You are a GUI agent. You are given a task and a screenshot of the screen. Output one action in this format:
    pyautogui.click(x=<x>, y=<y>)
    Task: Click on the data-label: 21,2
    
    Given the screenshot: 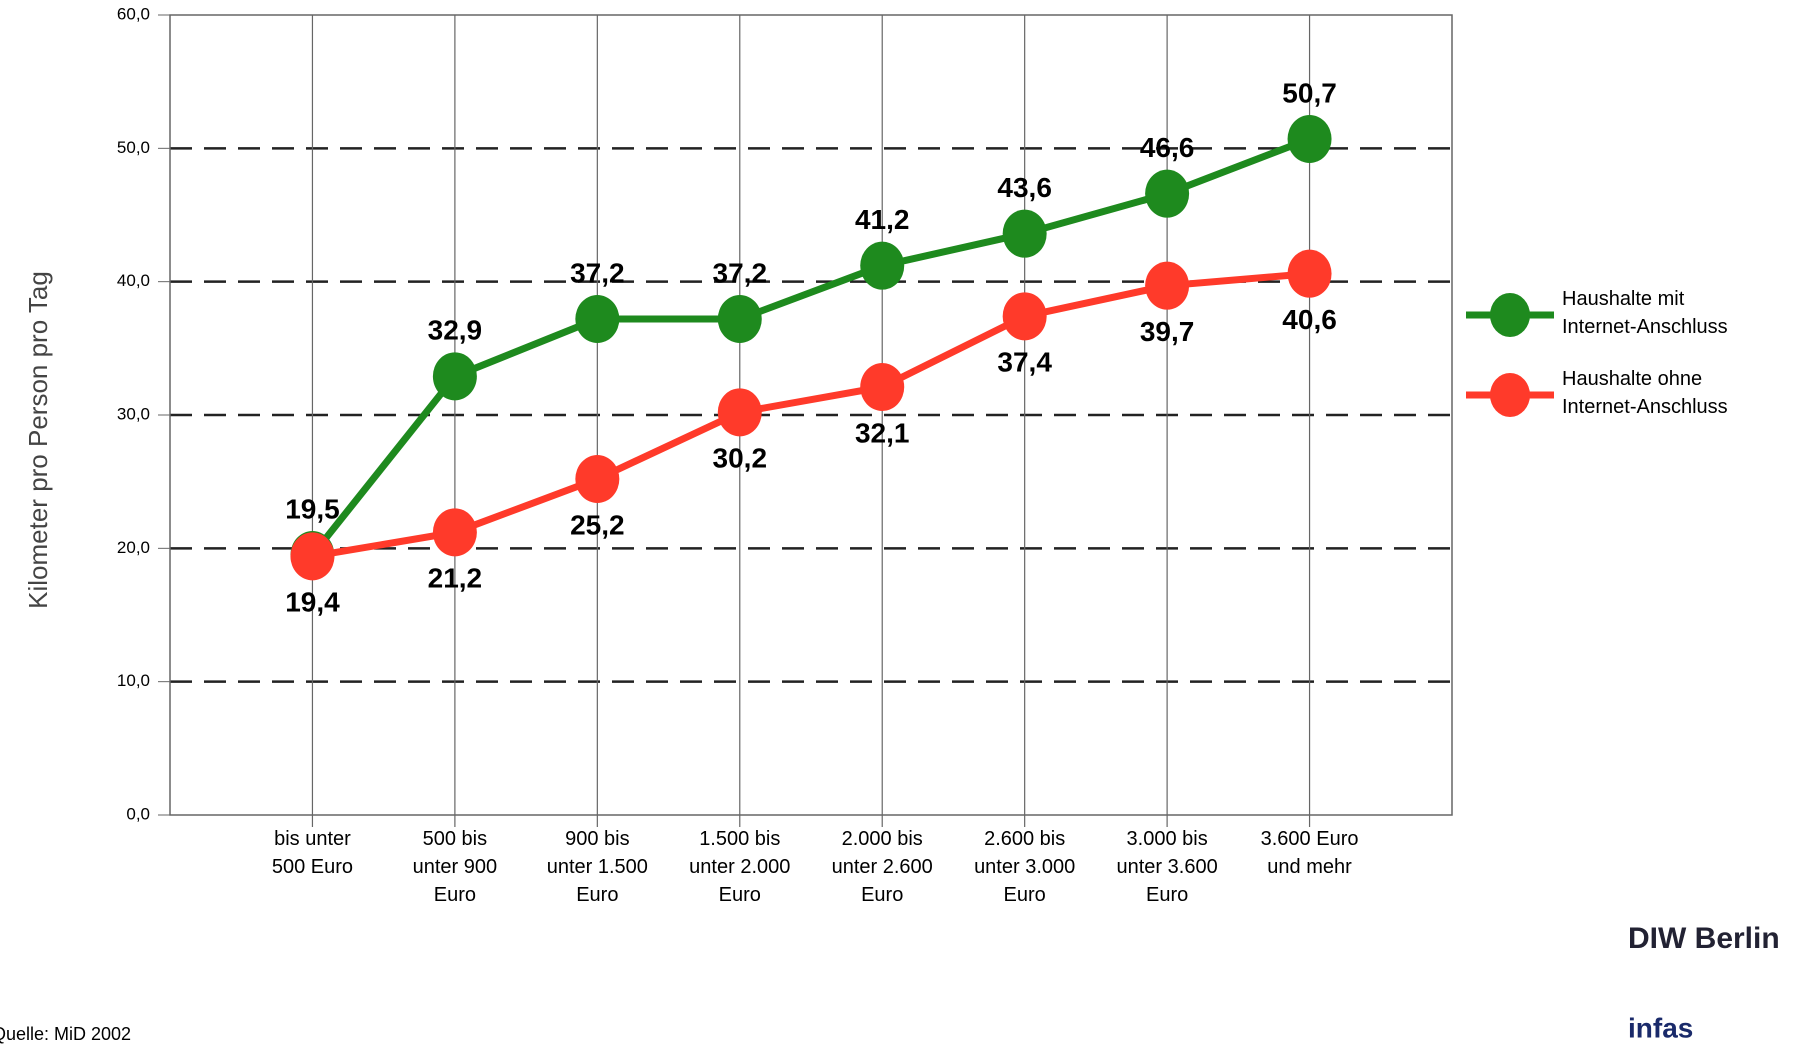 What is the action you would take?
    pyautogui.click(x=455, y=578)
    